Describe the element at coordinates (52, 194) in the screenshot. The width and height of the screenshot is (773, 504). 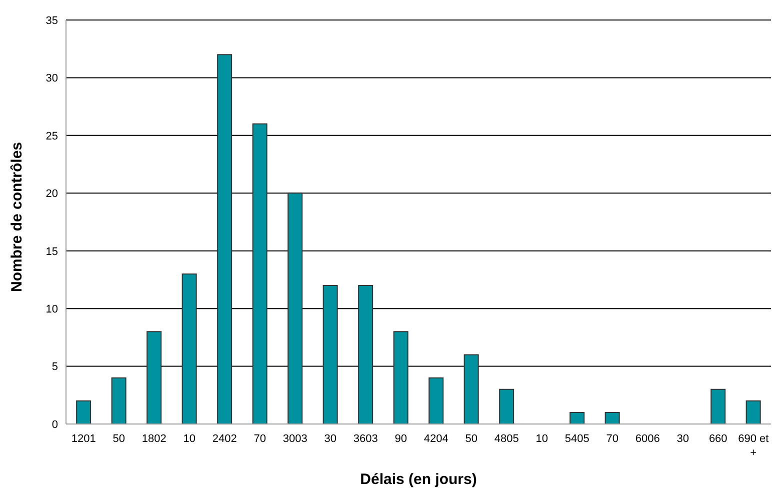
I see `y-tick-label: 20` at that location.